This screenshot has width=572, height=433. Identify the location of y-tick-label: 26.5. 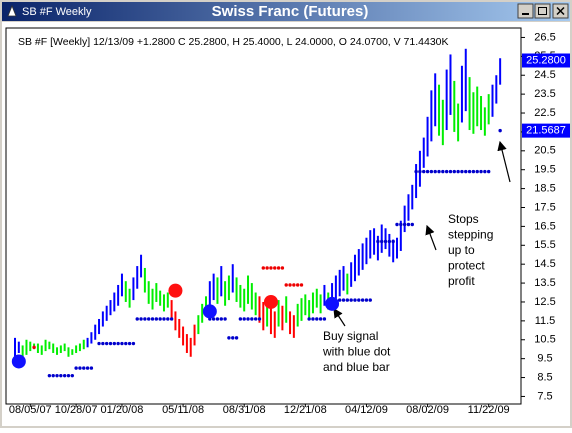
(544, 37).